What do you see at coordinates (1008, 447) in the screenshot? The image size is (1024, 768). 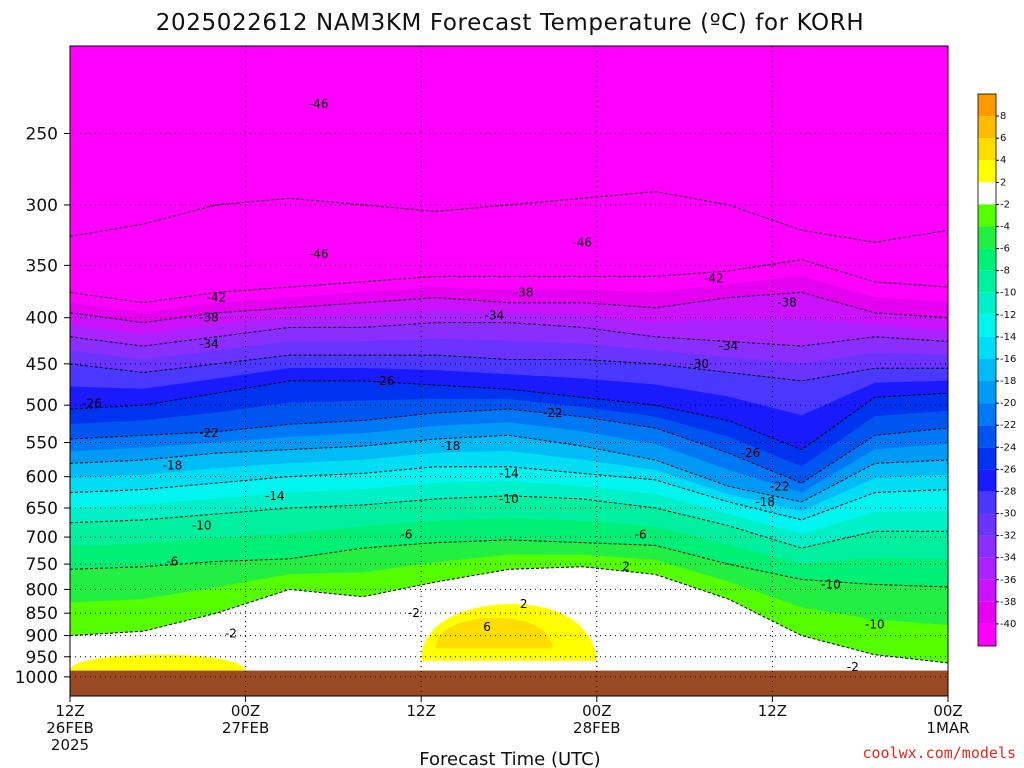 I see `colorbar-tick-label: -24` at bounding box center [1008, 447].